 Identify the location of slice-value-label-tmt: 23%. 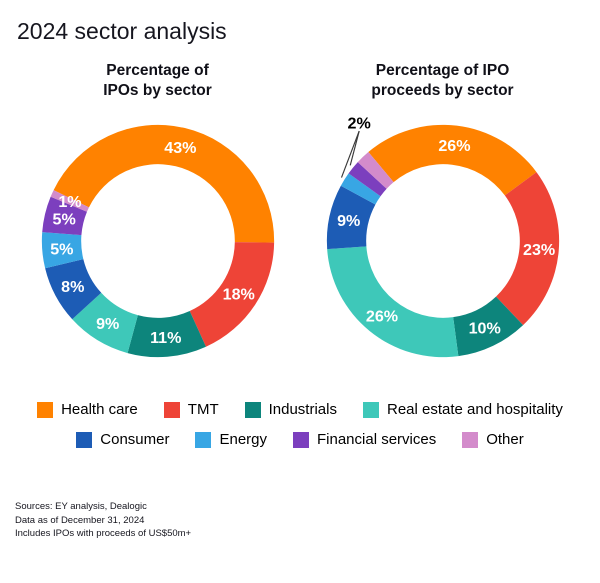
(539, 250).